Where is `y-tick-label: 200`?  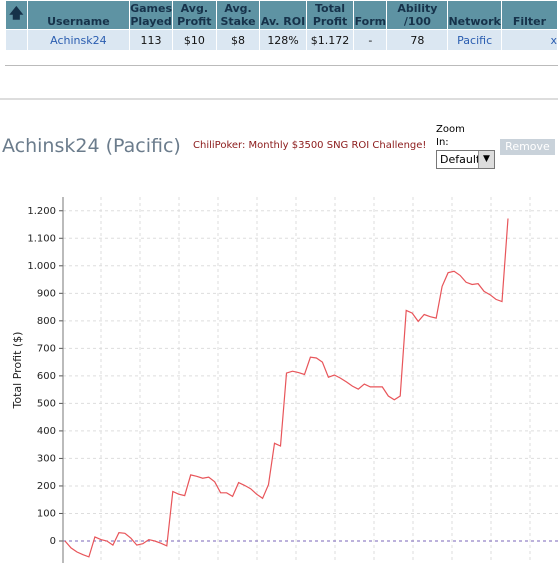
y-tick-label: 200 is located at coordinates (46, 486).